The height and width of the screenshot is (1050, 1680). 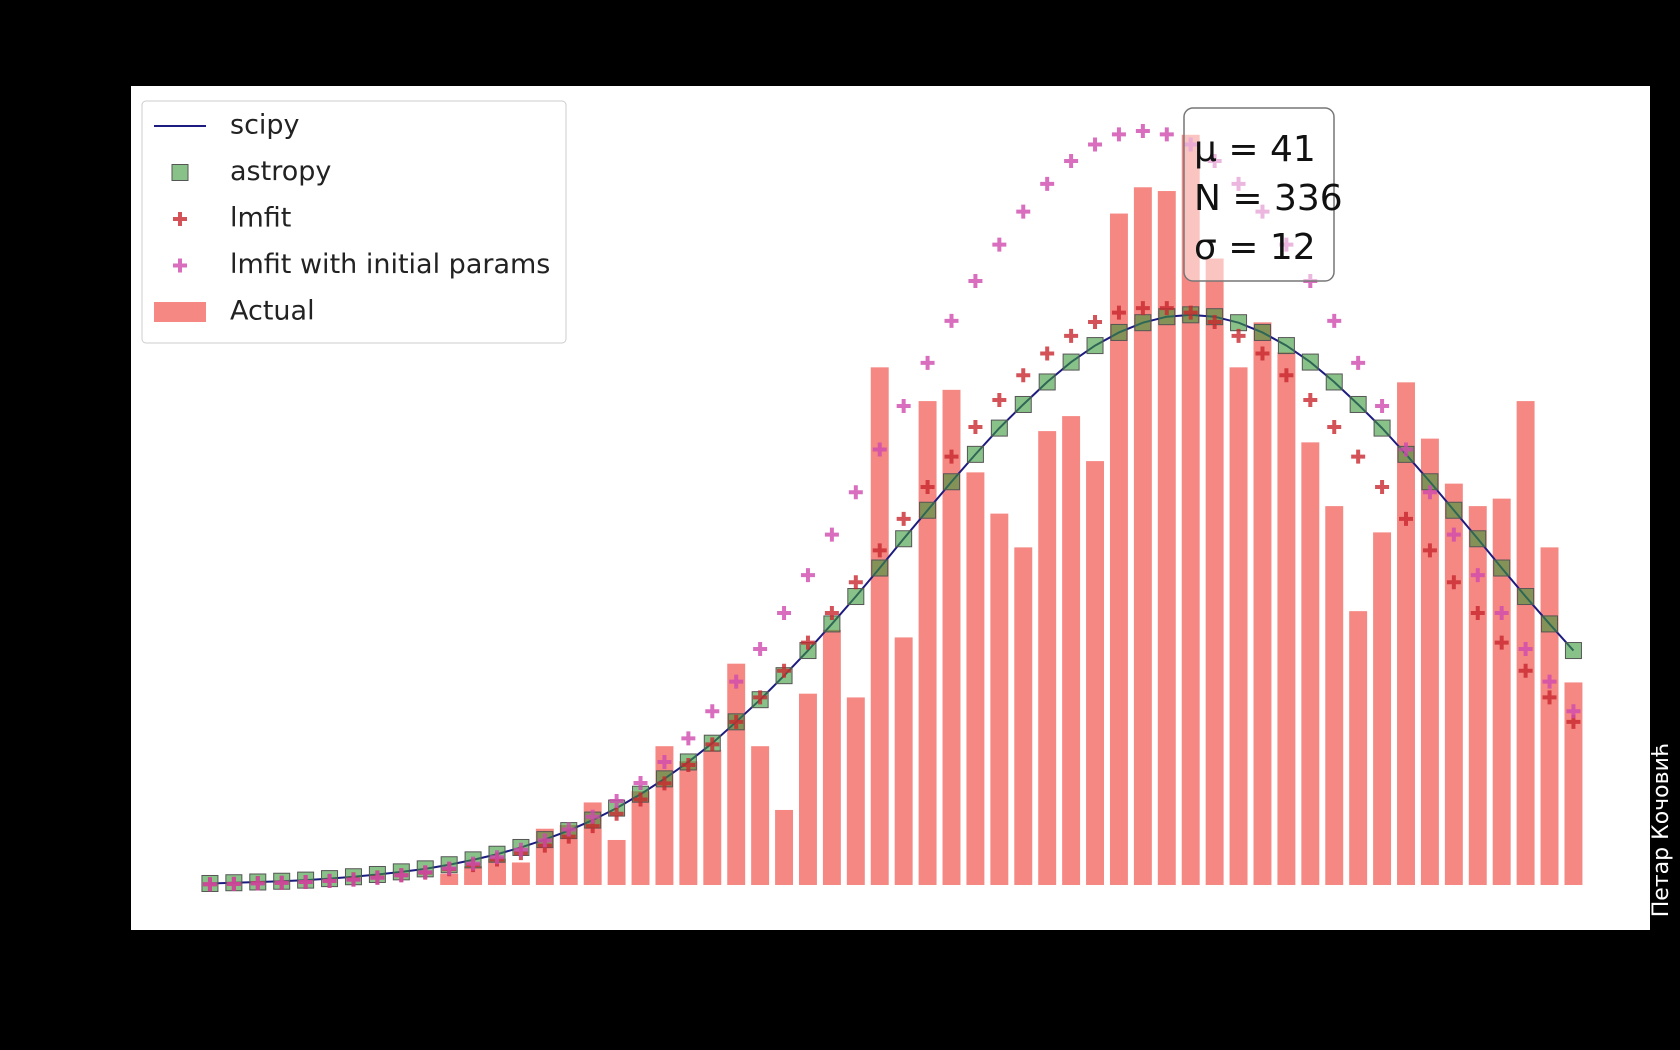 What do you see at coordinates (1661, 830) in the screenshot?
I see `watermark: Петар Кочовић` at bounding box center [1661, 830].